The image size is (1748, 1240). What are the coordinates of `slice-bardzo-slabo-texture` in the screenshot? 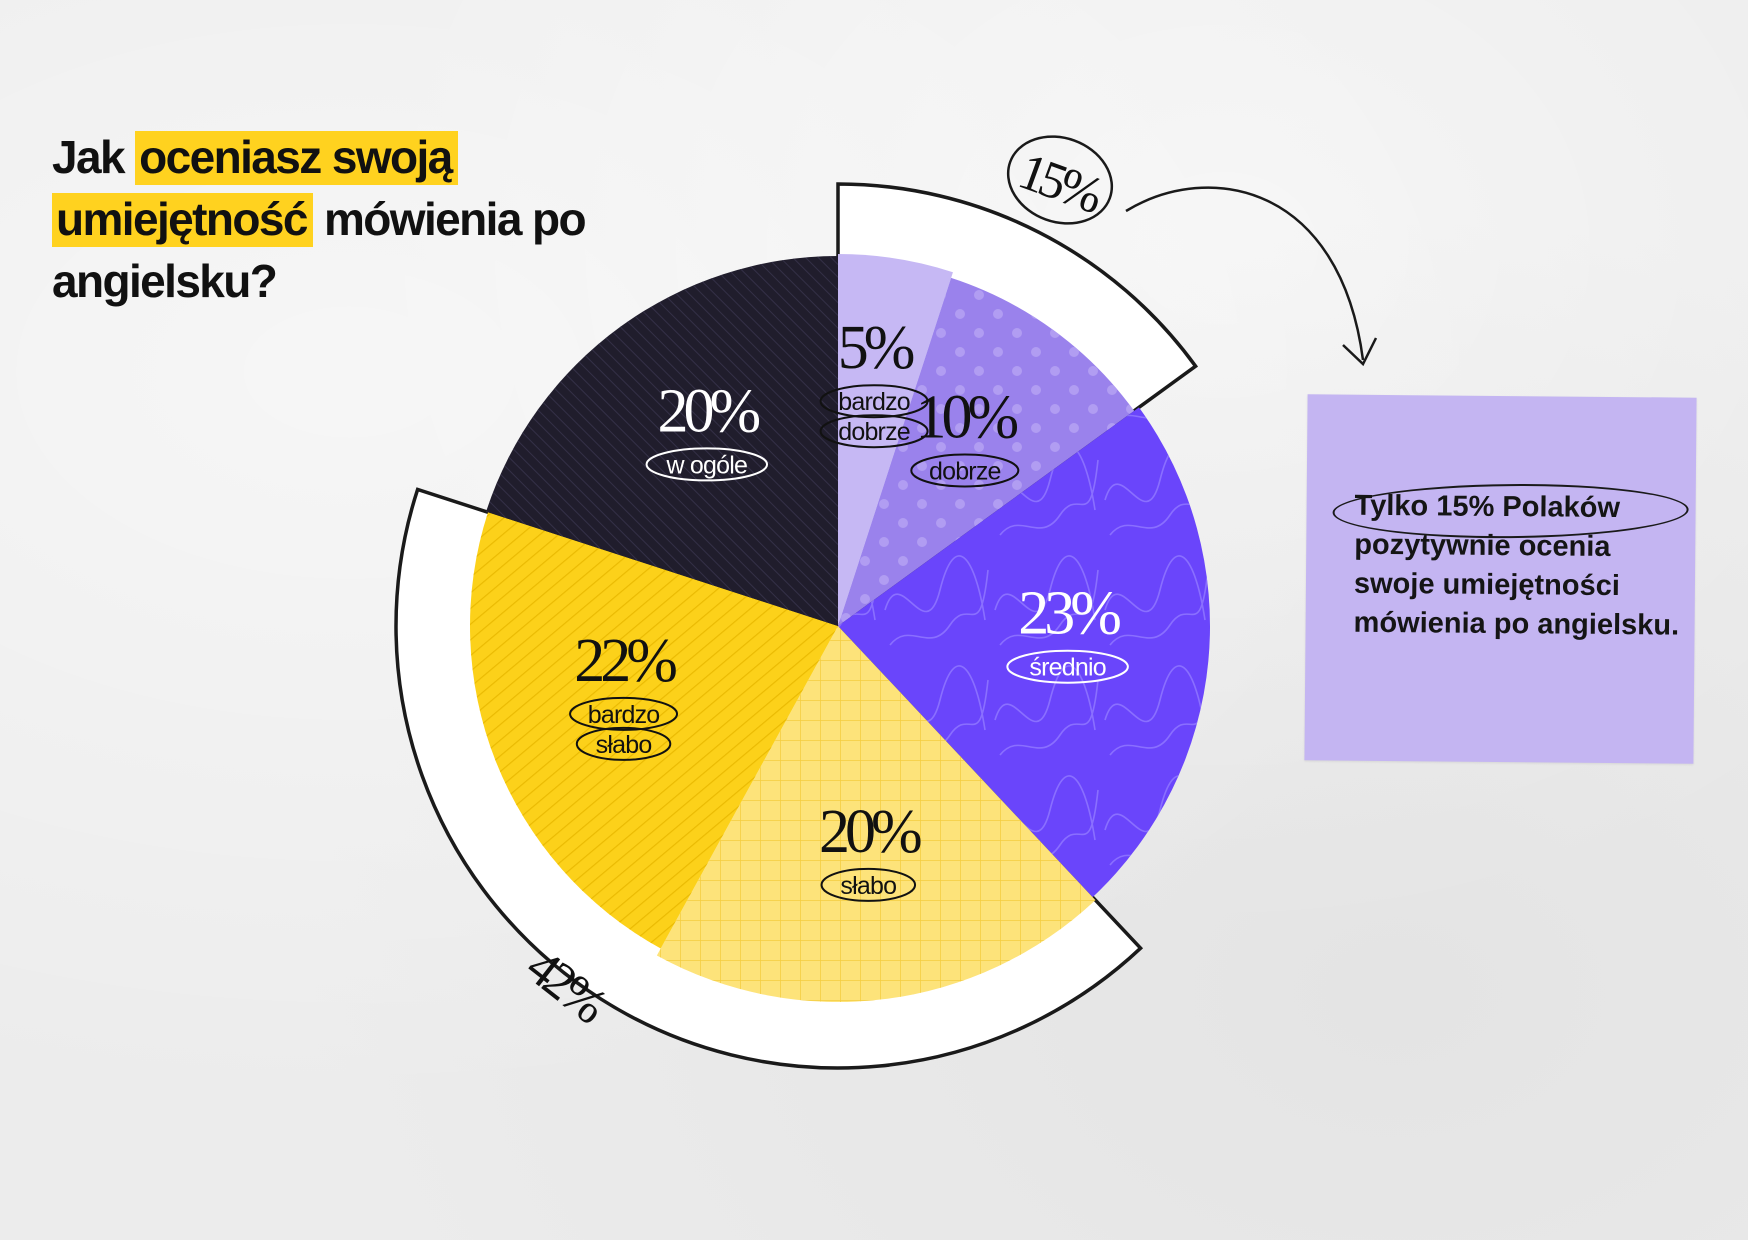 It's located at (654, 730).